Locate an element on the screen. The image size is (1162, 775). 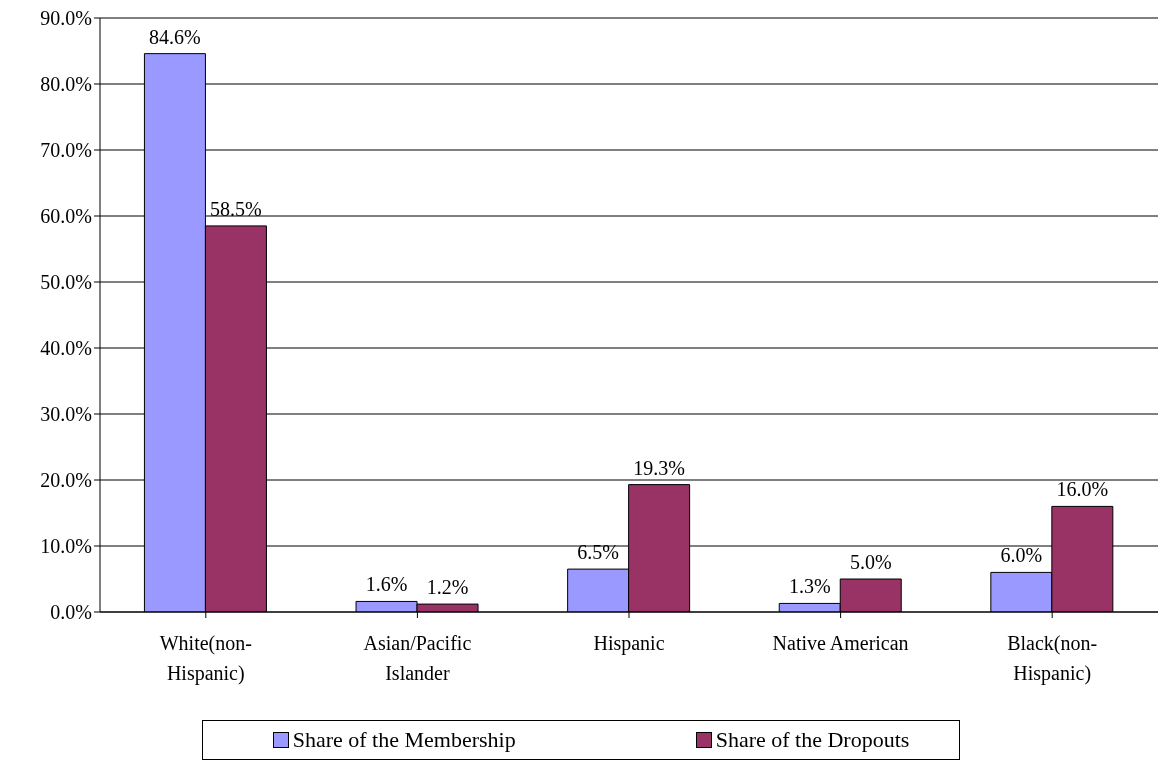
y-tick-label: 20.0% is located at coordinates (66, 480).